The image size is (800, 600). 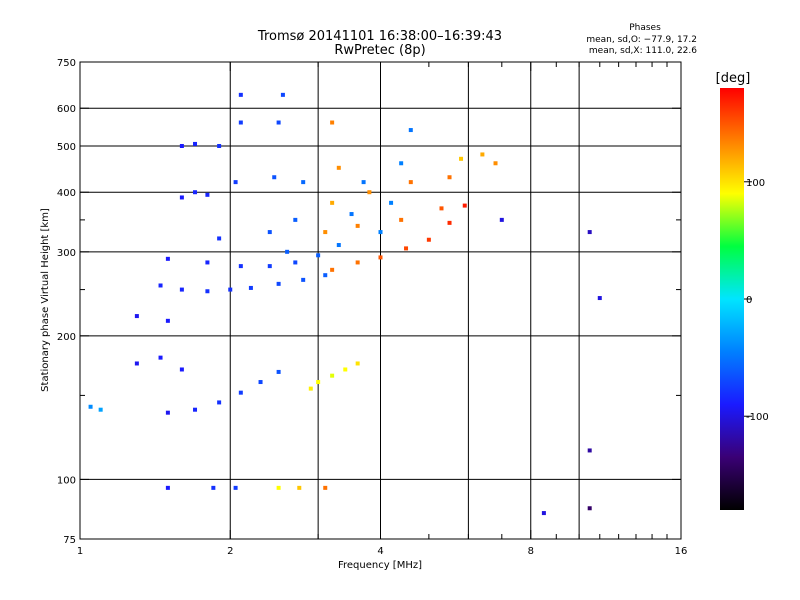 I want to click on y-axis-label: Stationary phase Virtual Height [km], so click(x=45, y=300).